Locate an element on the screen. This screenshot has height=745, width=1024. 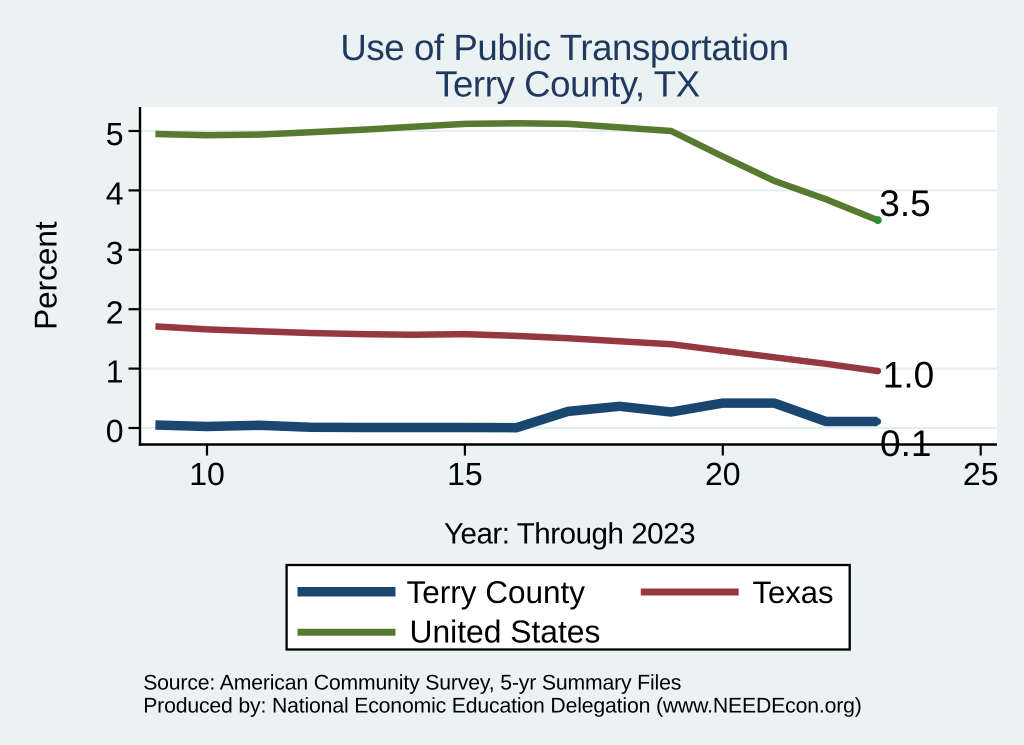
svg-text: Terry County is located at coordinates (496, 592).